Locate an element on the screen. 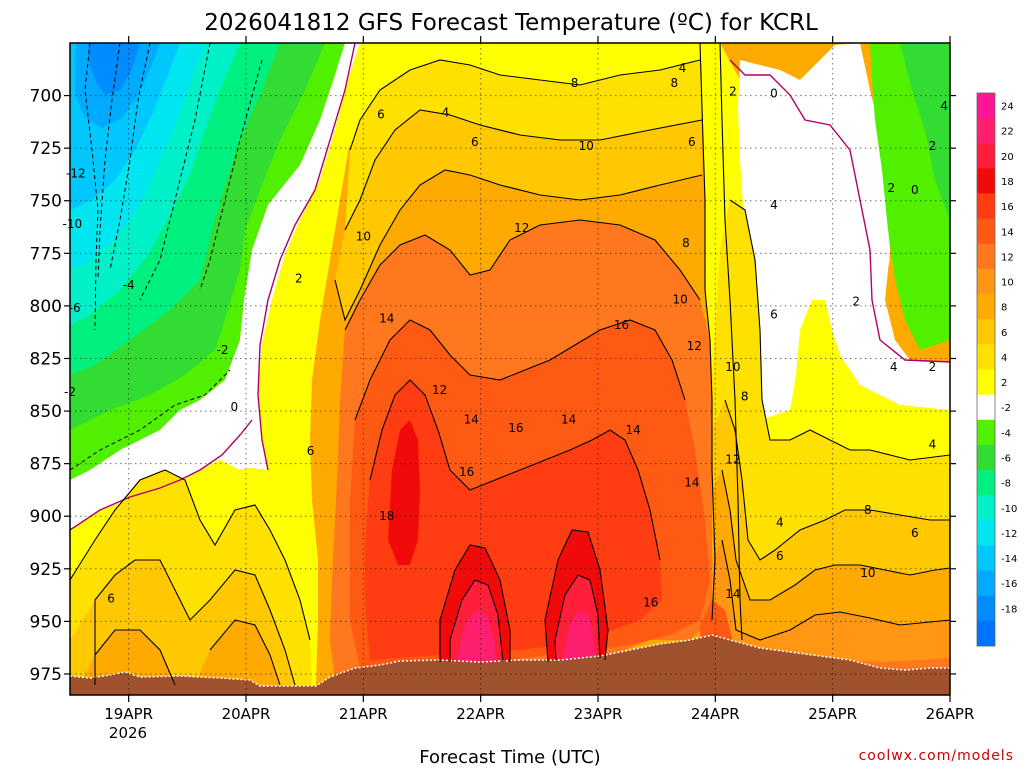 This screenshot has height=768, width=1024. field-front-white is located at coordinates (844, 231).